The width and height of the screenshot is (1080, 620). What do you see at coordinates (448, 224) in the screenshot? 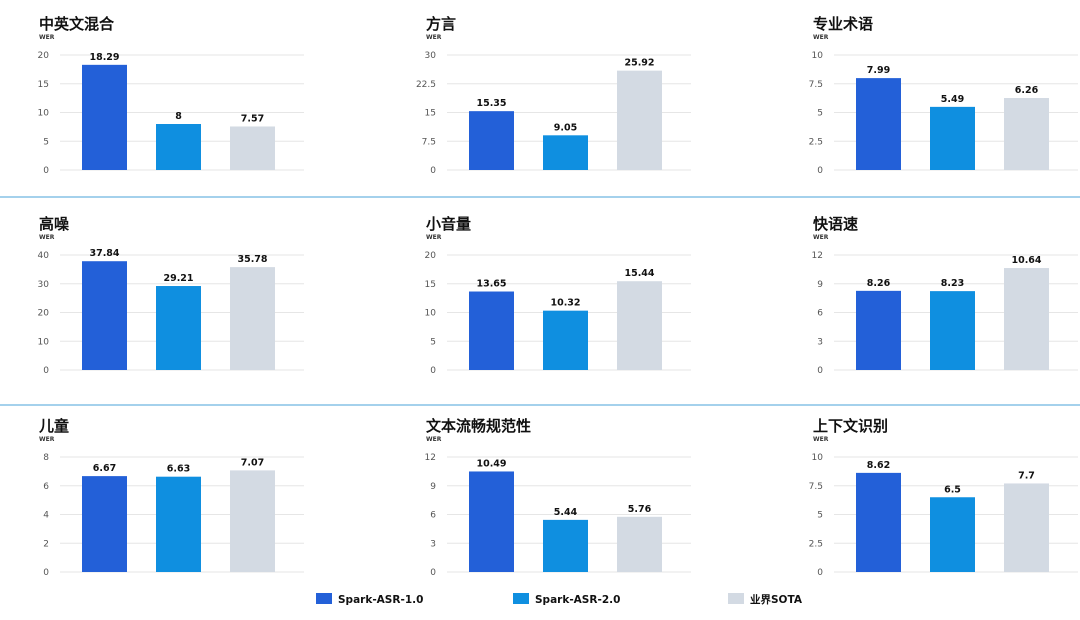
I see `chart-5-title: 小音量` at bounding box center [448, 224].